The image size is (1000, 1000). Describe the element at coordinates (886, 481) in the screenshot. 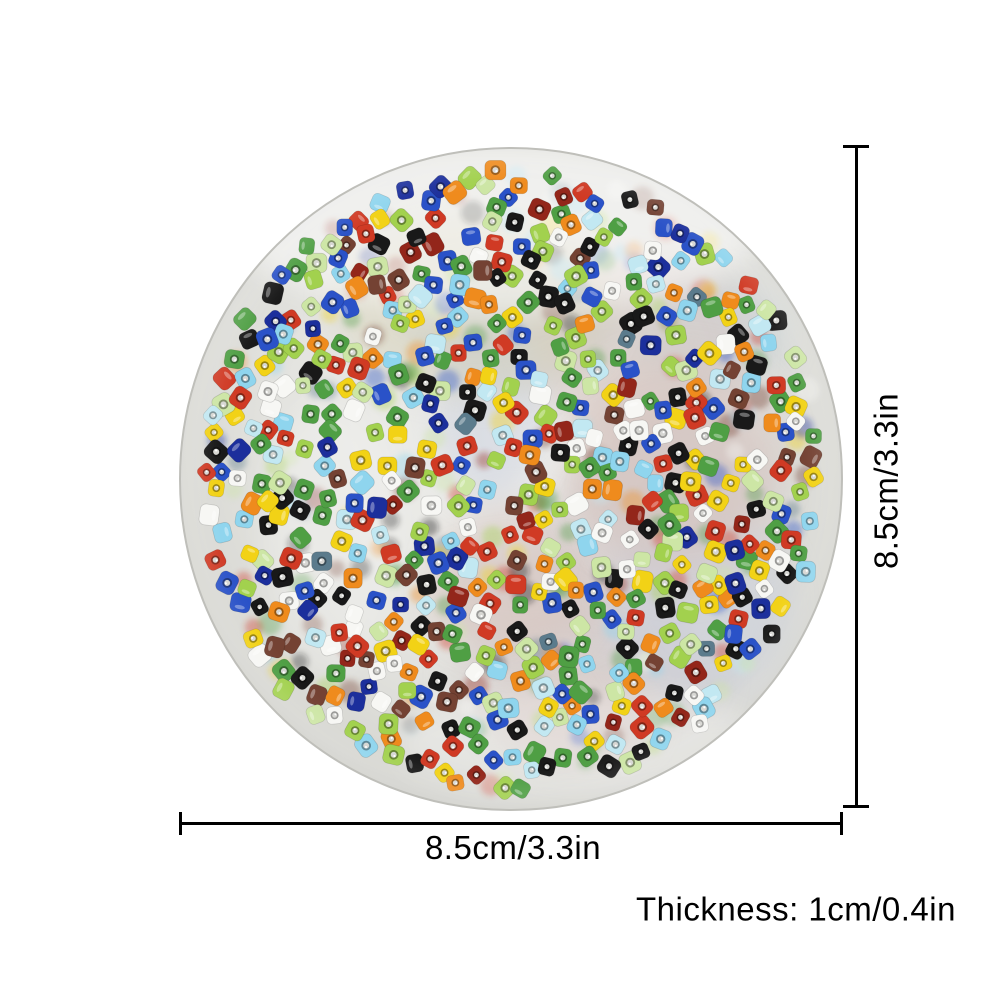

I see `height-dimension-label: 8.5cm/3.3in` at that location.